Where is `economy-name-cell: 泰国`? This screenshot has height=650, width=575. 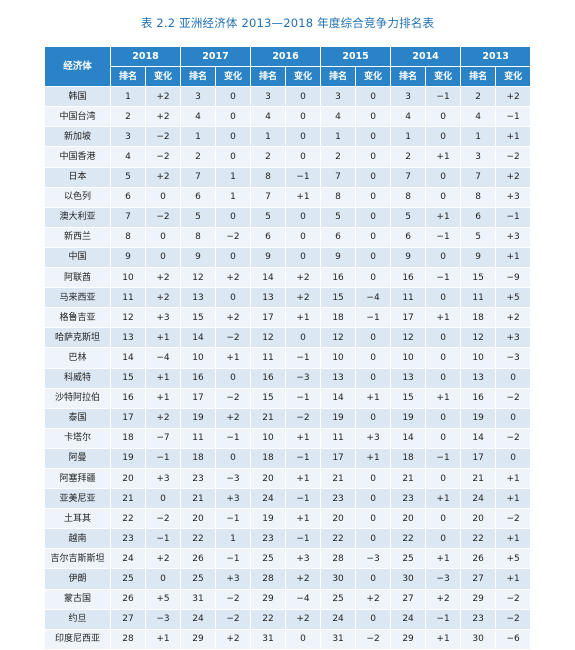
economy-name-cell: 泰国 is located at coordinates (77, 418).